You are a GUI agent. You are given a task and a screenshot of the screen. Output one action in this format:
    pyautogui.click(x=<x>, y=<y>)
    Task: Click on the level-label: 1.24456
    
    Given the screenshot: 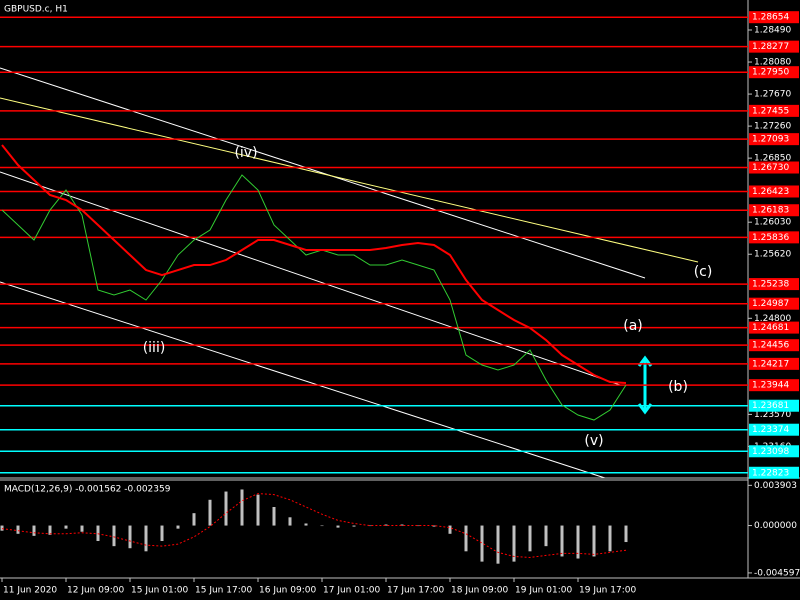 What is the action you would take?
    pyautogui.click(x=770, y=346)
    